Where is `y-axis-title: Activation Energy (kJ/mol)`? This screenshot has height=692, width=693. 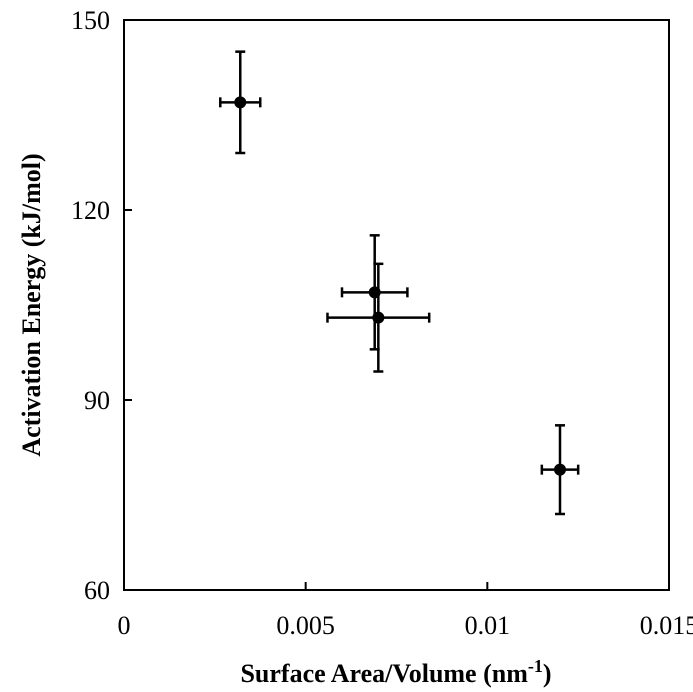 y-axis-title: Activation Energy (kJ/mol) is located at coordinates (31, 304).